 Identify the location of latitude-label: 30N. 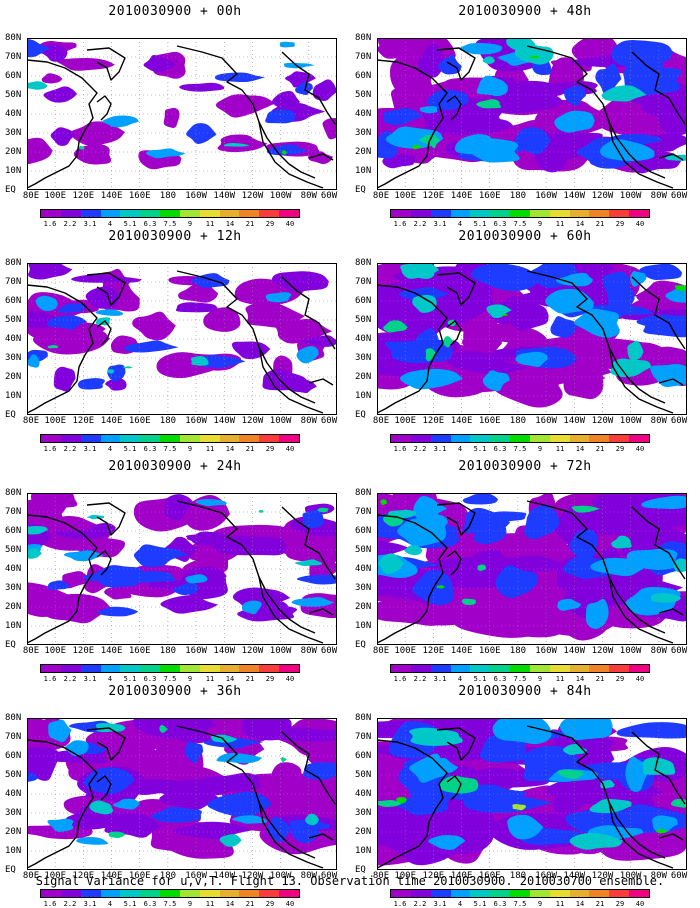
(13, 358).